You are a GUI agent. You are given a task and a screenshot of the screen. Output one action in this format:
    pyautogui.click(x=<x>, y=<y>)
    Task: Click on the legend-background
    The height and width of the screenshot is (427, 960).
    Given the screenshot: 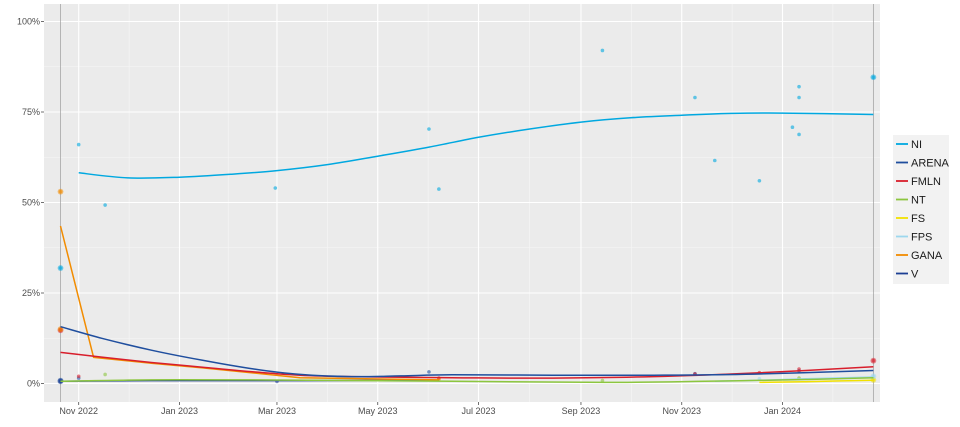 What is the action you would take?
    pyautogui.click(x=921, y=209)
    